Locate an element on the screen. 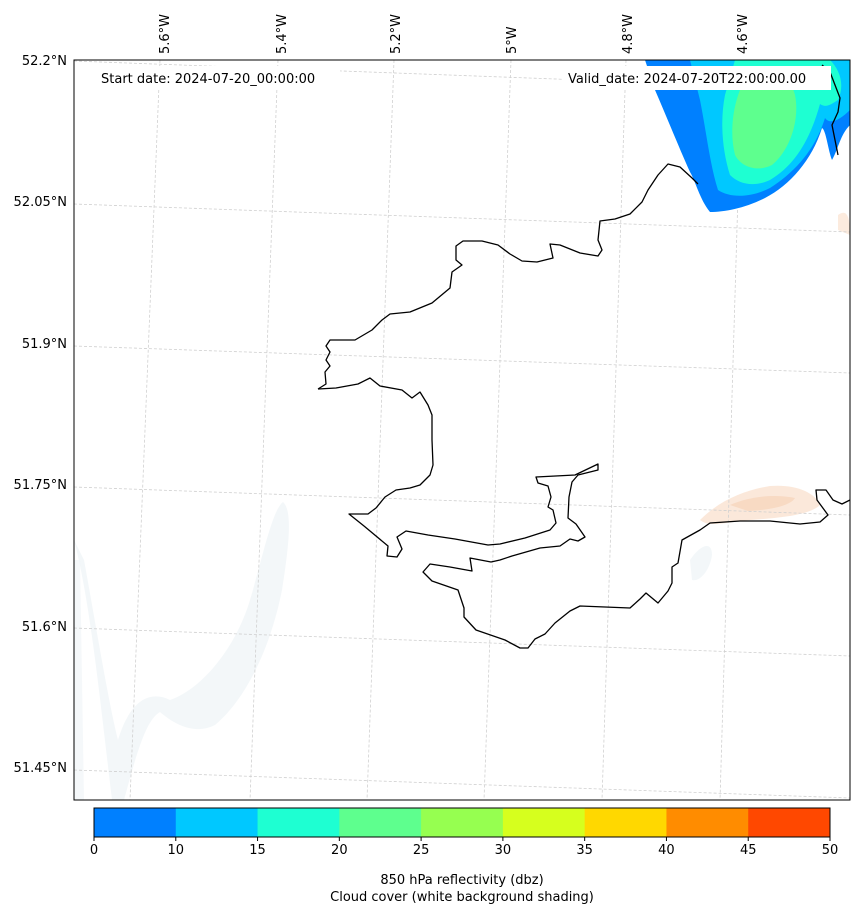  lat-label-52-05: 52.05°N is located at coordinates (40, 202).